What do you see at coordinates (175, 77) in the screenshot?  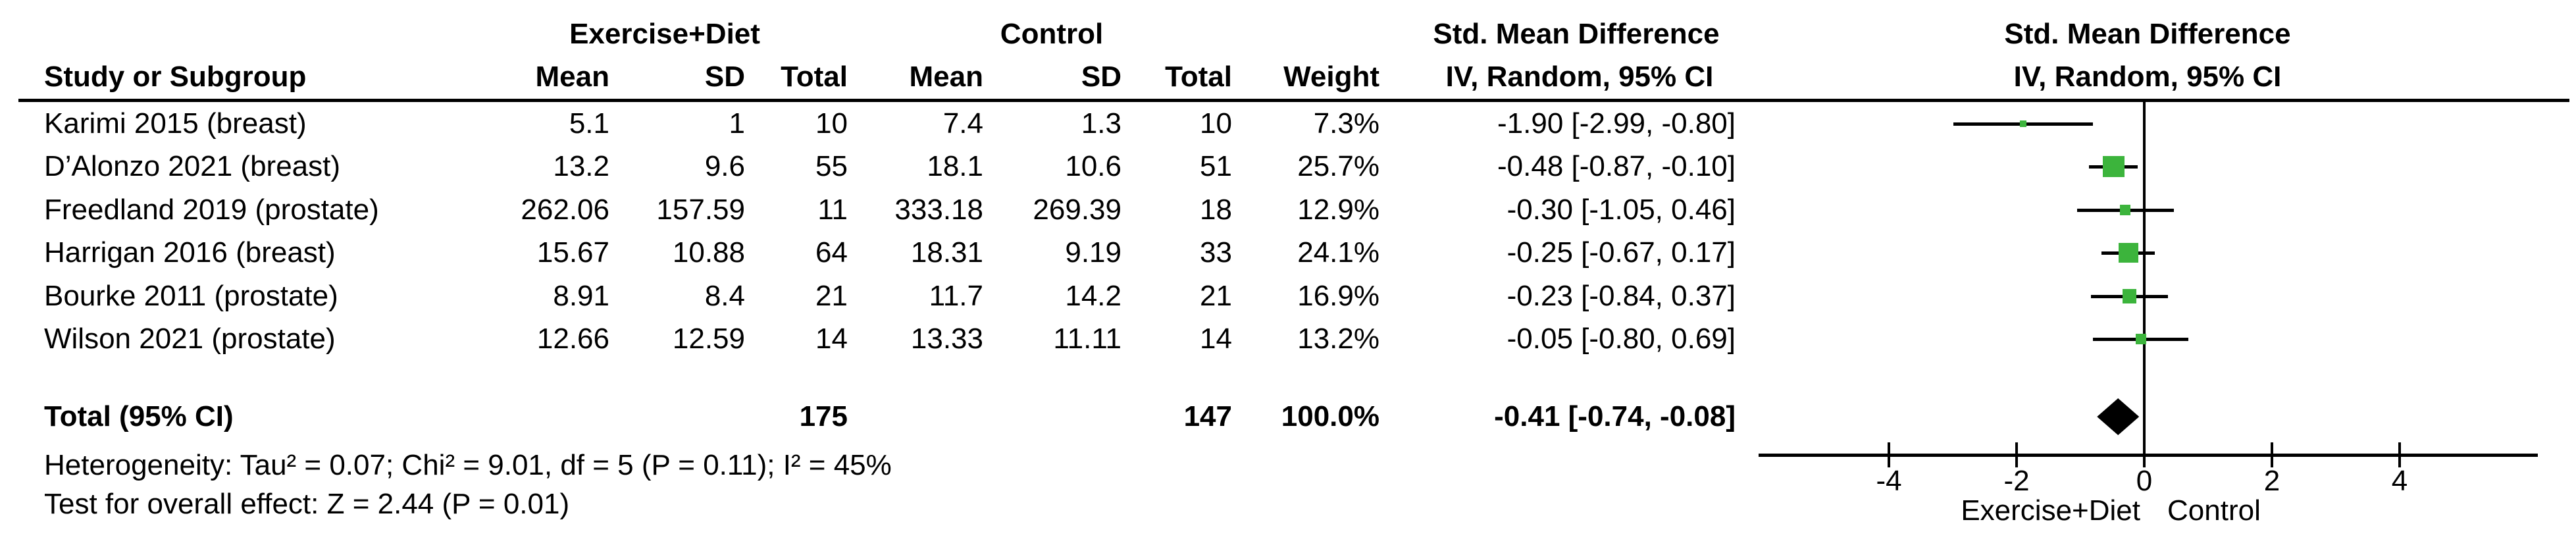 I see `study-column-header: Study or Subgroup` at bounding box center [175, 77].